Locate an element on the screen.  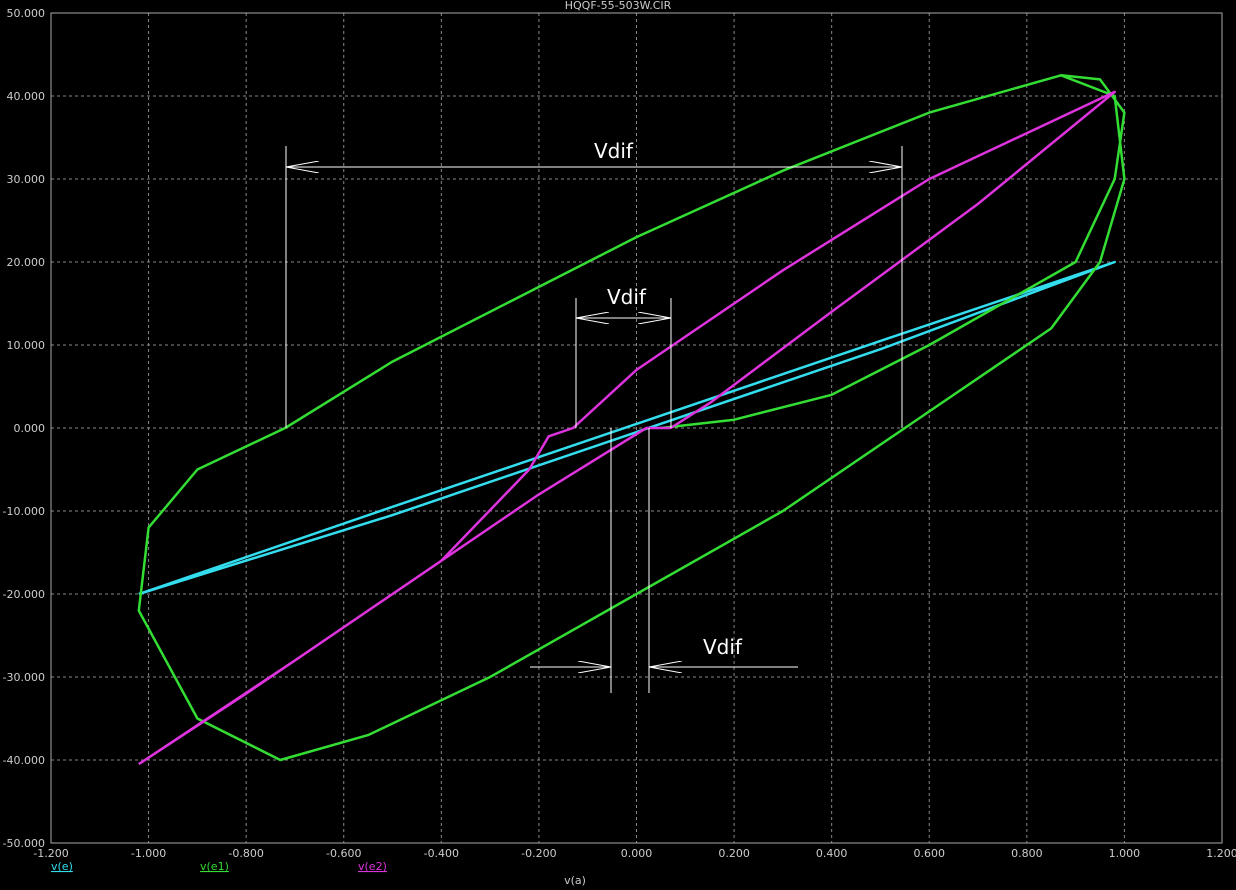
y-tick-label: 20.000 is located at coordinates (26, 262).